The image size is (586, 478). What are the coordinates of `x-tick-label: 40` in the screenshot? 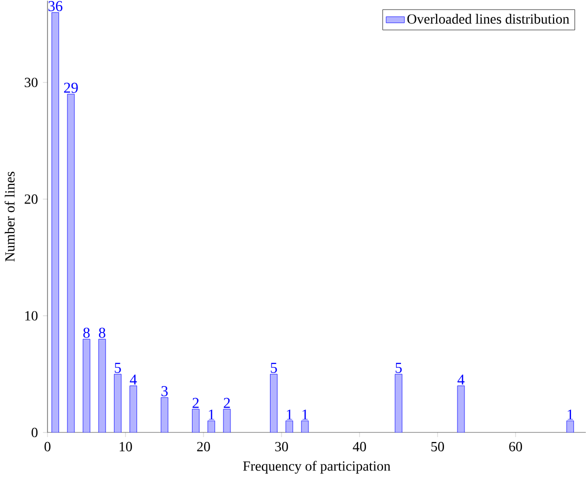 It's located at (359, 447).